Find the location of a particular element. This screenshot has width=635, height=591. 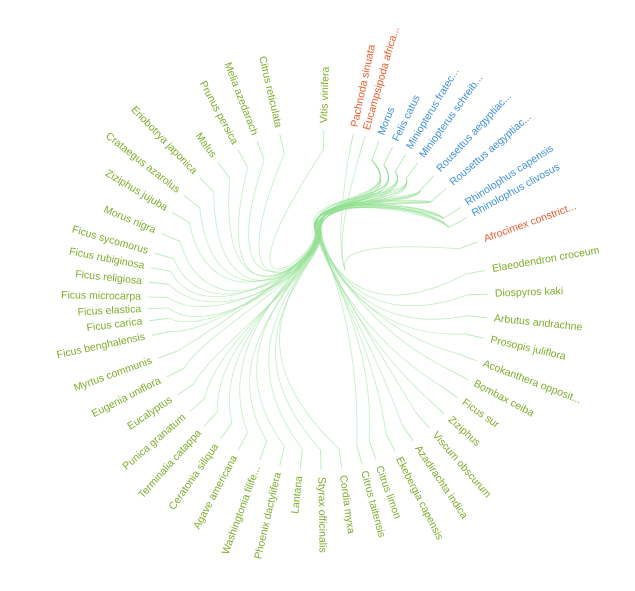

node-label-plant: Cordia myxa is located at coordinates (347, 504).